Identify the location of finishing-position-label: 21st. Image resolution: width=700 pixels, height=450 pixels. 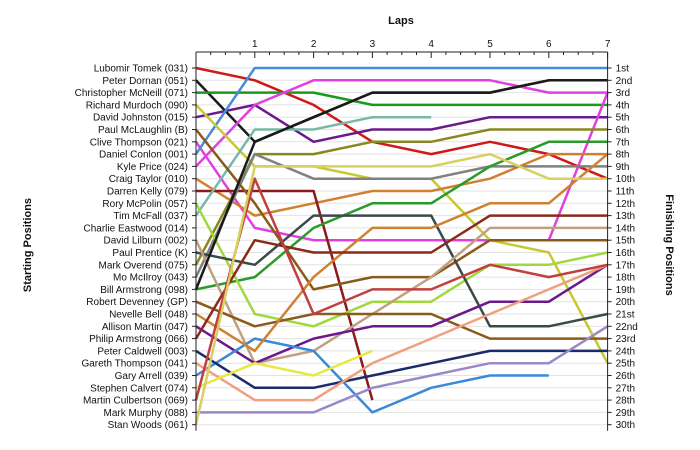
(625, 315).